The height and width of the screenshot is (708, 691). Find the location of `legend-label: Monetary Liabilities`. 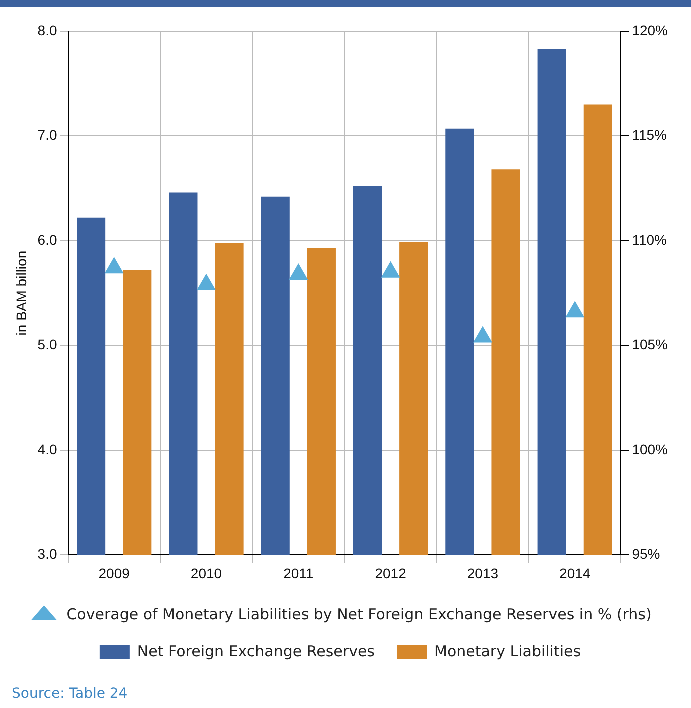

legend-label: Monetary Liabilities is located at coordinates (508, 651).